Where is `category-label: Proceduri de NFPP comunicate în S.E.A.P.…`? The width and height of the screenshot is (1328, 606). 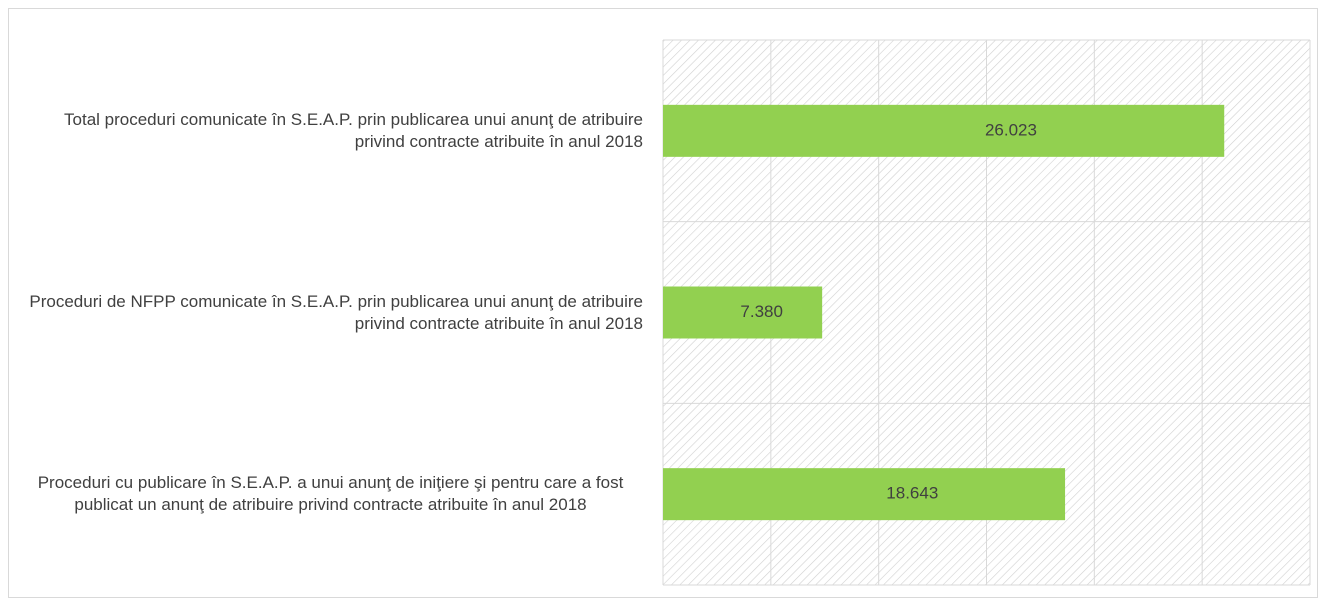
category-label: Proceduri de NFPP comunicate în S.E.A.P.… is located at coordinates (336, 312).